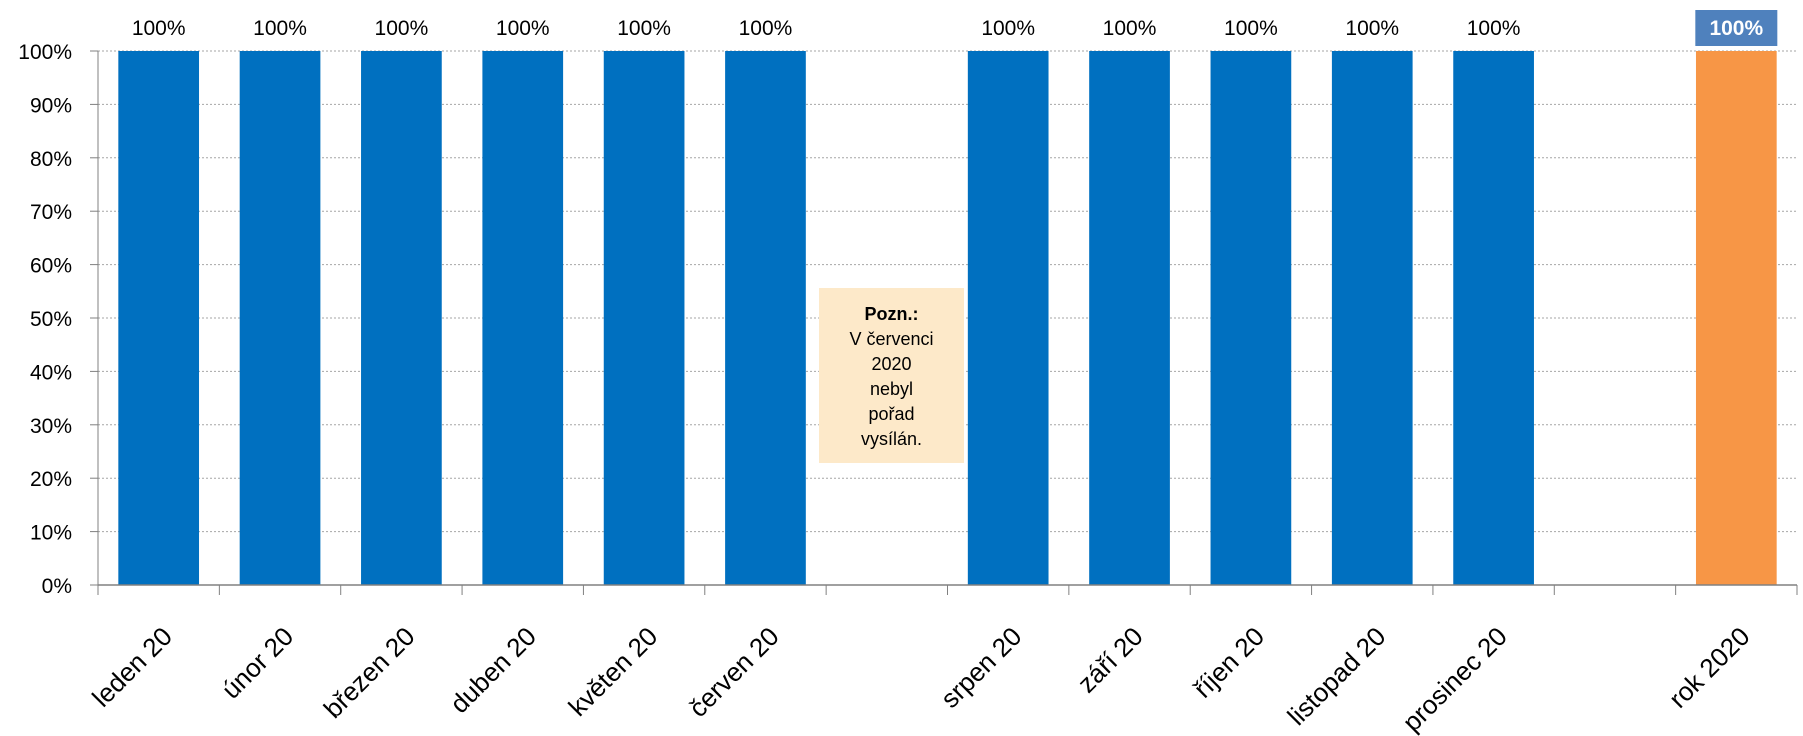  What do you see at coordinates (981, 667) in the screenshot?
I see `x-category-label: srpen 20` at bounding box center [981, 667].